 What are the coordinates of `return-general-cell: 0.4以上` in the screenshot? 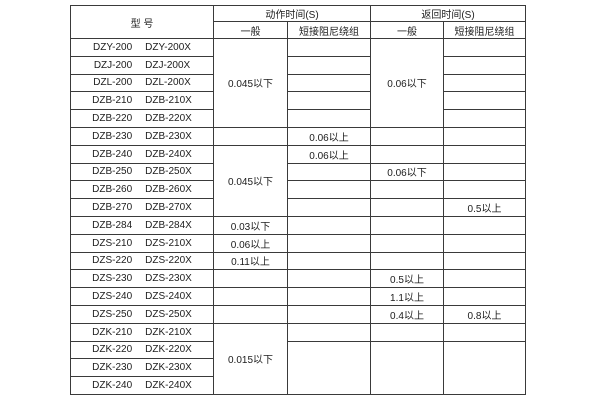 It's located at (407, 314).